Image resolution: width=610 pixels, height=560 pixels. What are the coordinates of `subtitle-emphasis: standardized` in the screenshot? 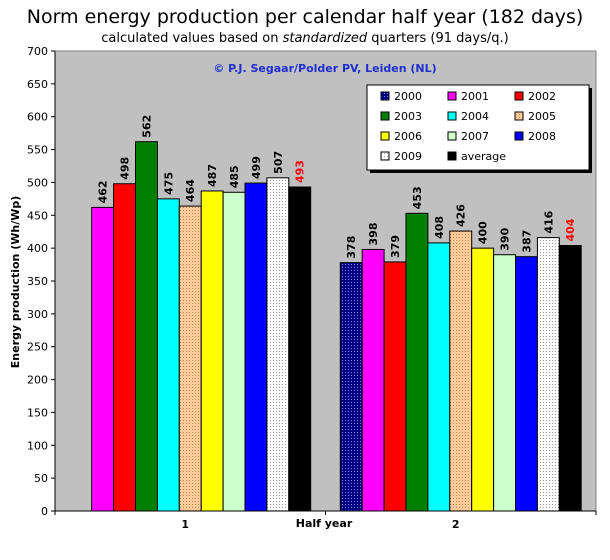 It's located at (325, 38).